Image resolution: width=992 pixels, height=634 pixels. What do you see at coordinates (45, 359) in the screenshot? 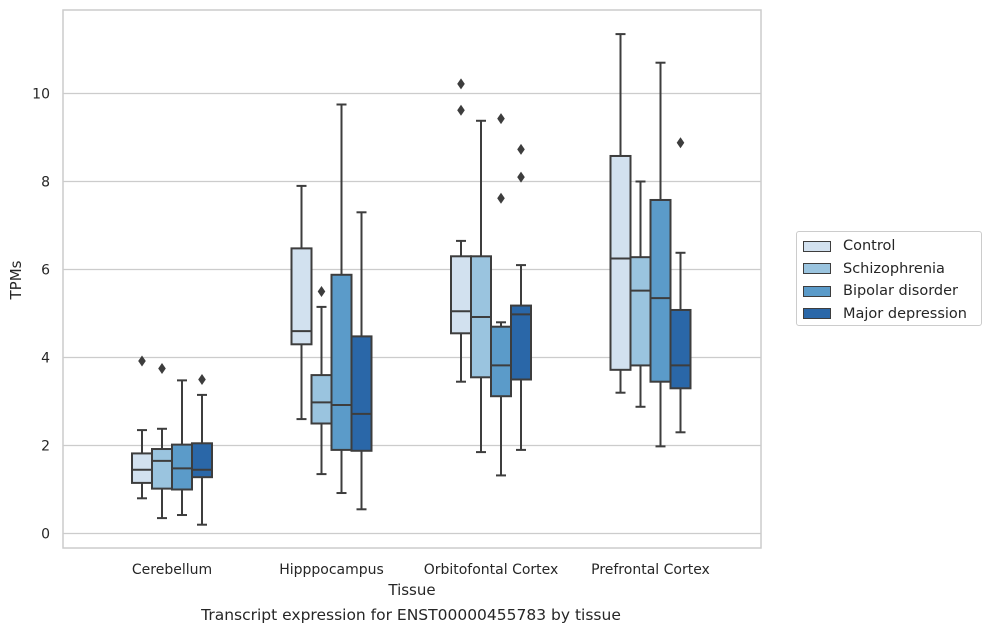
I see `y-tick-label: 4` at bounding box center [45, 359].